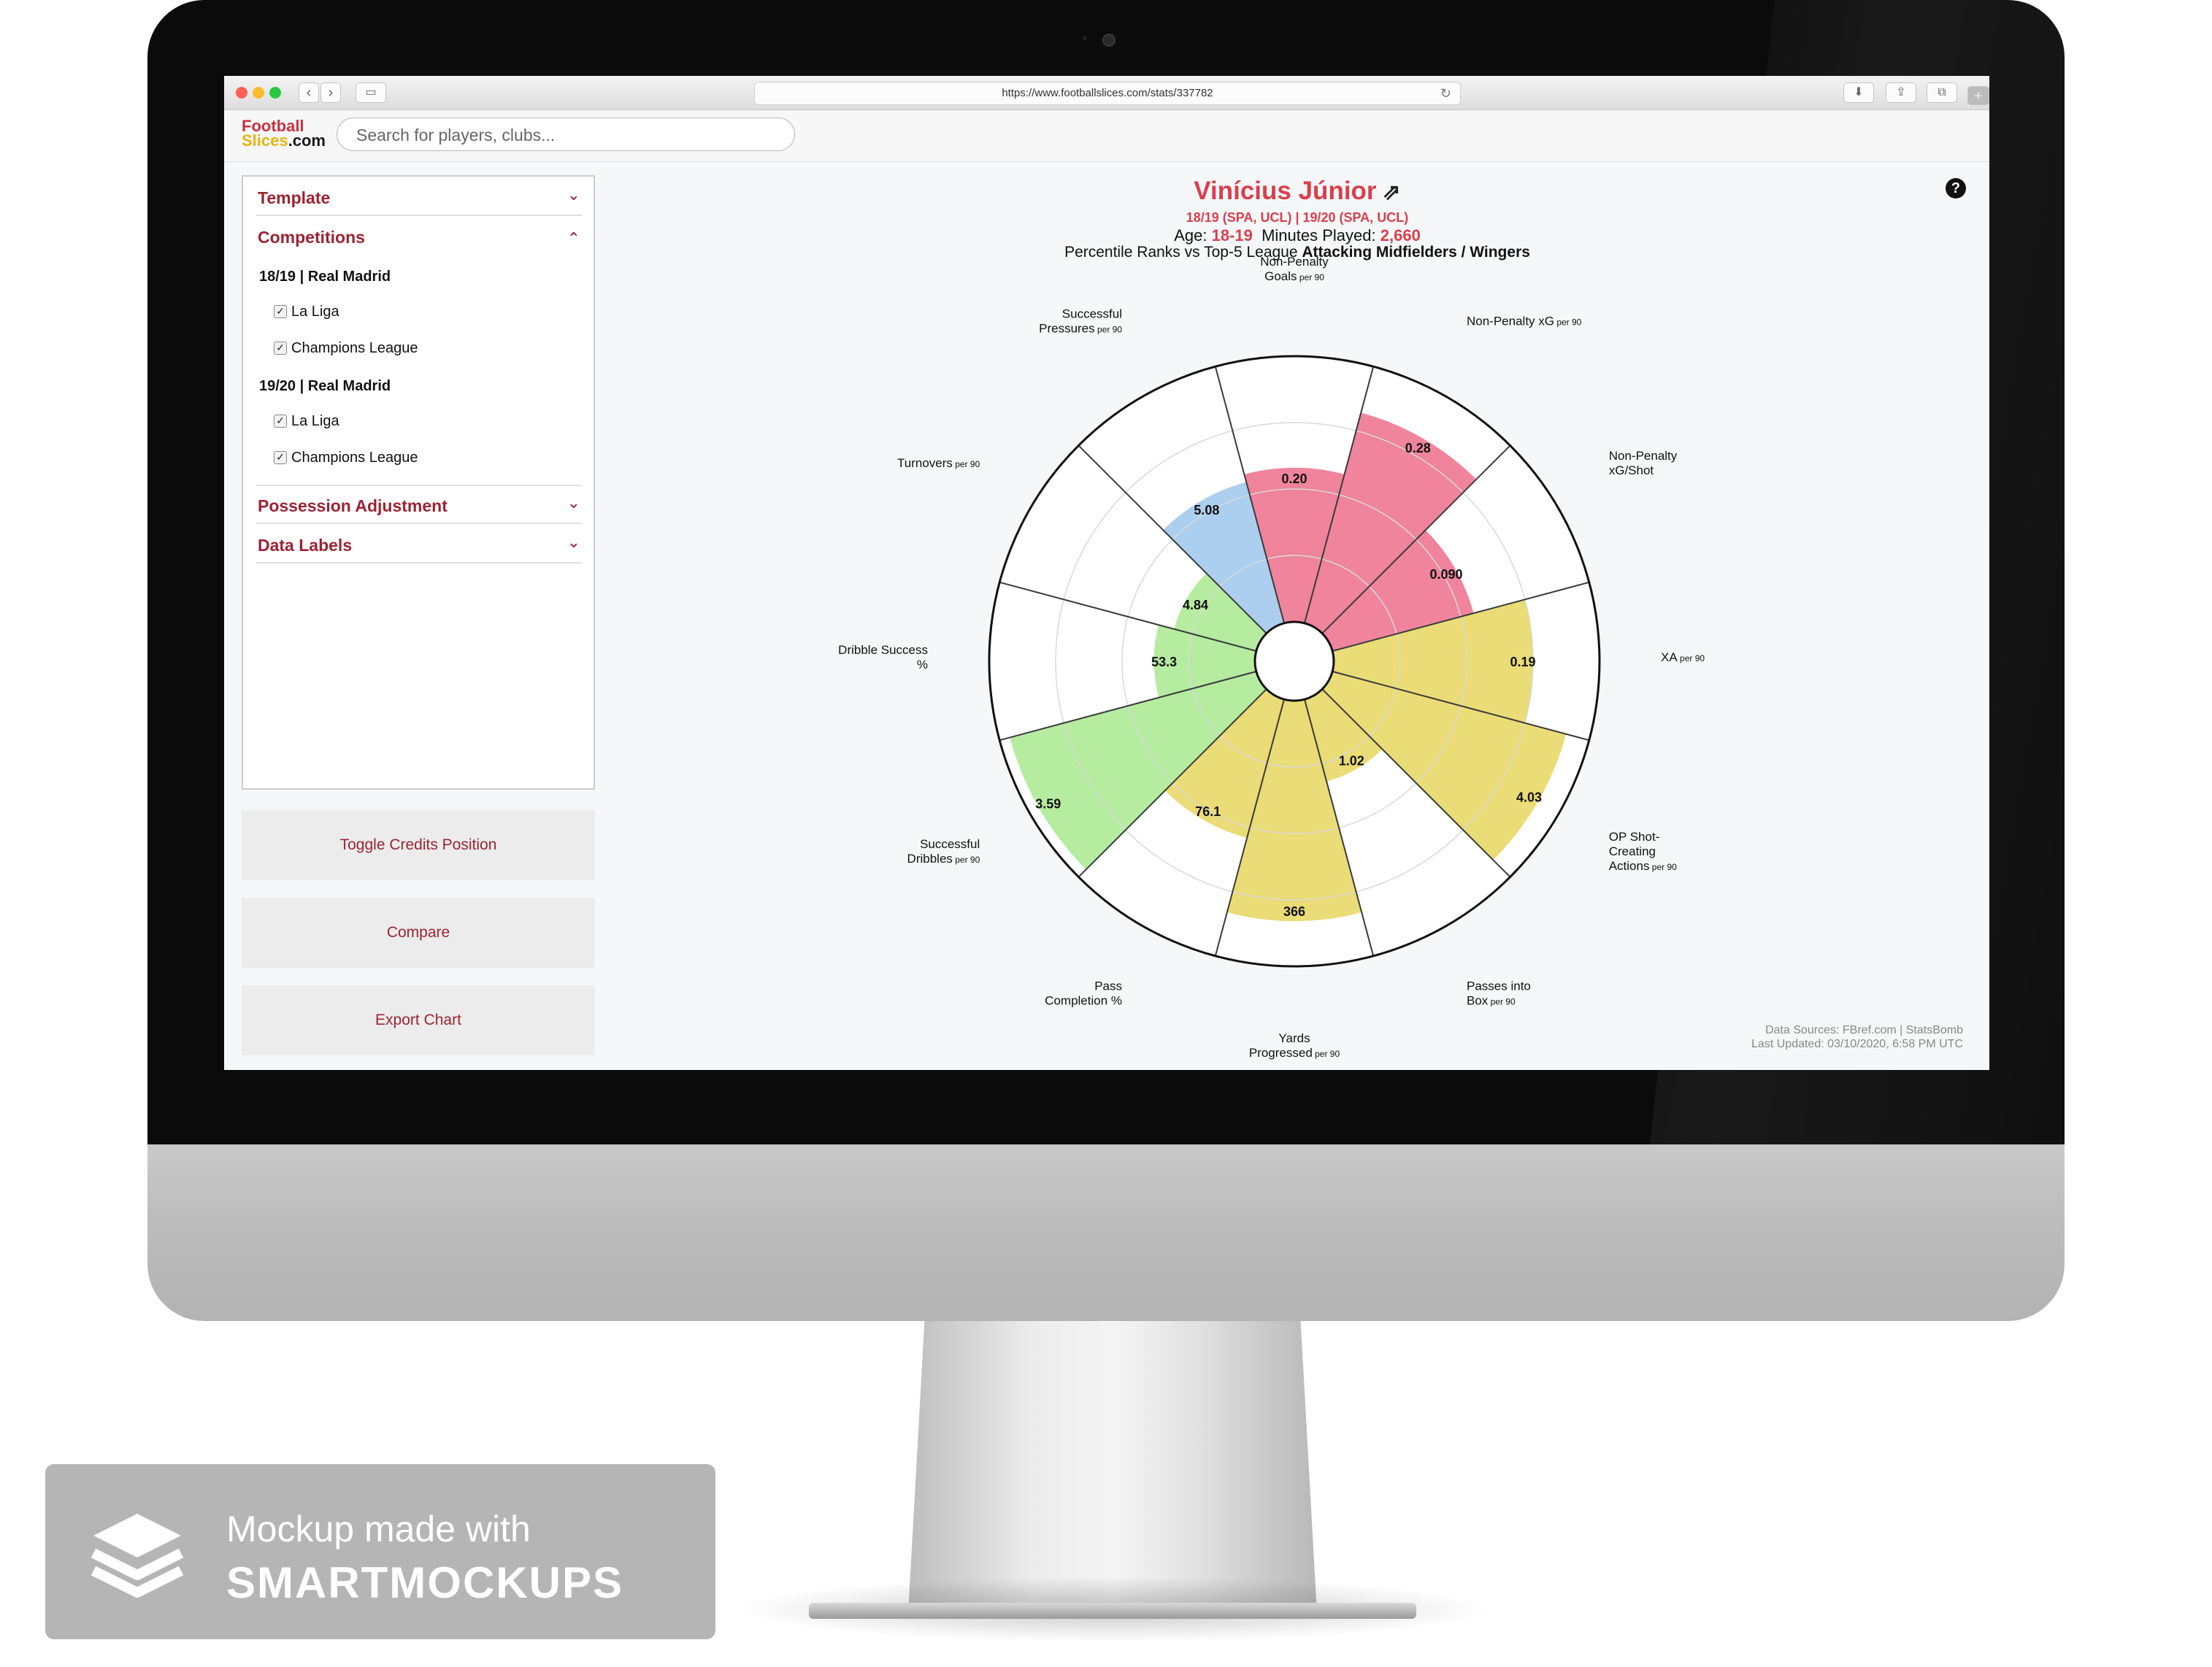 The width and height of the screenshot is (2212, 1667). Describe the element at coordinates (418, 845) in the screenshot. I see `toggle-credits-button: Toggle Credits Position` at that location.